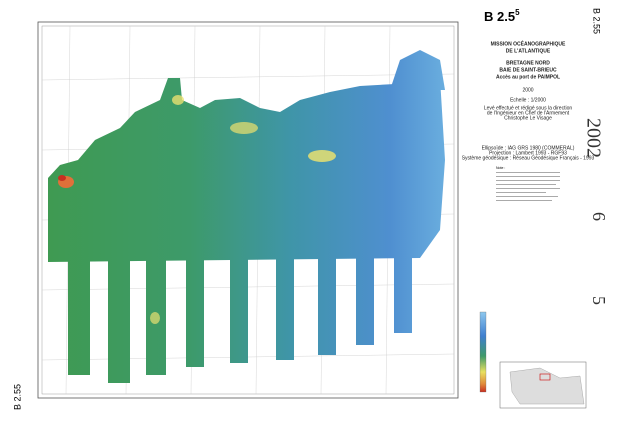 This screenshot has height=429, width=636. I want to click on geodesy: Ellipsoïde : IAG GRS 1980 (COMMERAL), so click(528, 148).